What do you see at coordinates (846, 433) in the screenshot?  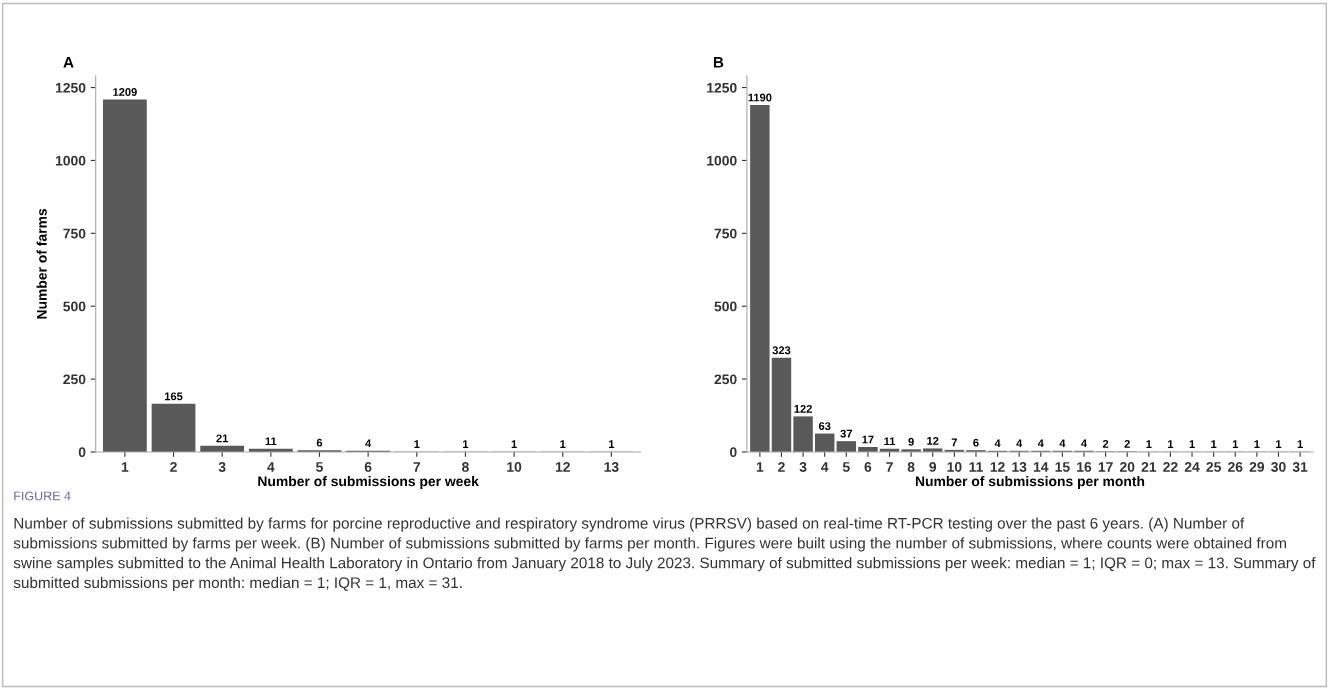 I see `data-label: 37` at bounding box center [846, 433].